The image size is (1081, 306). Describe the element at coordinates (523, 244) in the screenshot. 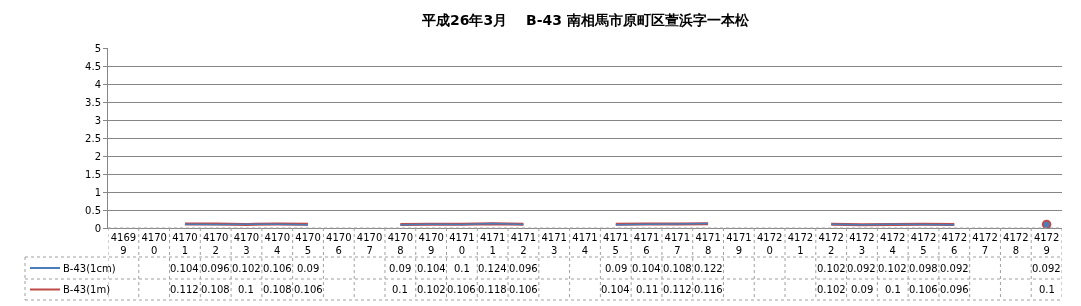

I see `x-tick-label: 41712` at that location.